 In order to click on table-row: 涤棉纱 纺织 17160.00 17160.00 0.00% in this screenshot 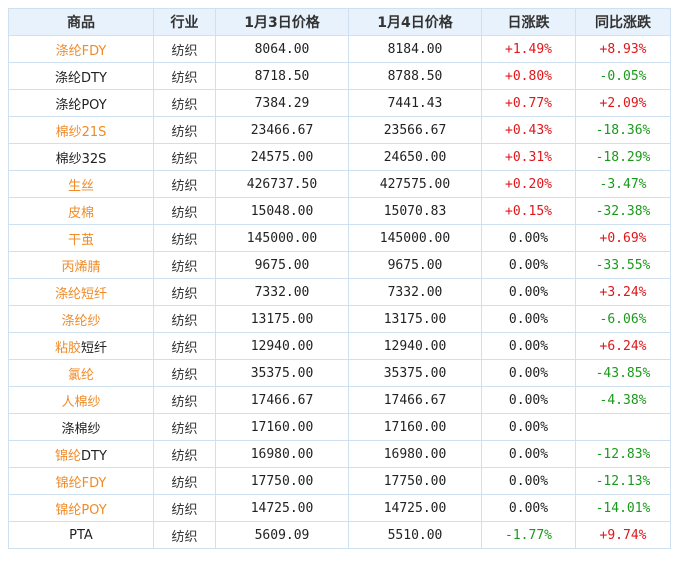, I will do `click(339, 427)`.